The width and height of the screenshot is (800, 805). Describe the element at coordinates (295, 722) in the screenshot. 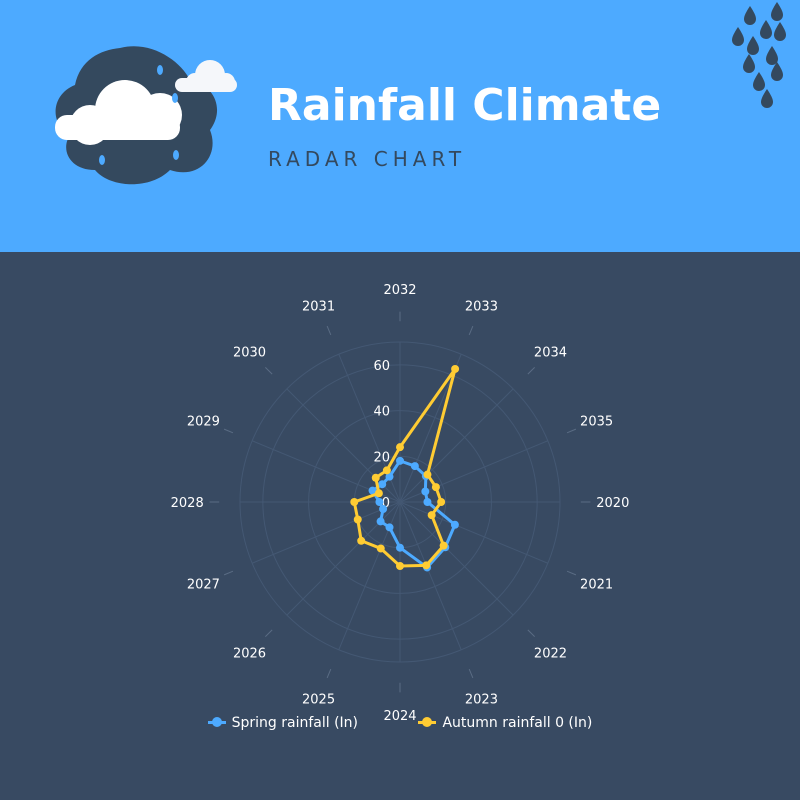

I see `legend-label-spring: Spring rainfall (In)` at that location.